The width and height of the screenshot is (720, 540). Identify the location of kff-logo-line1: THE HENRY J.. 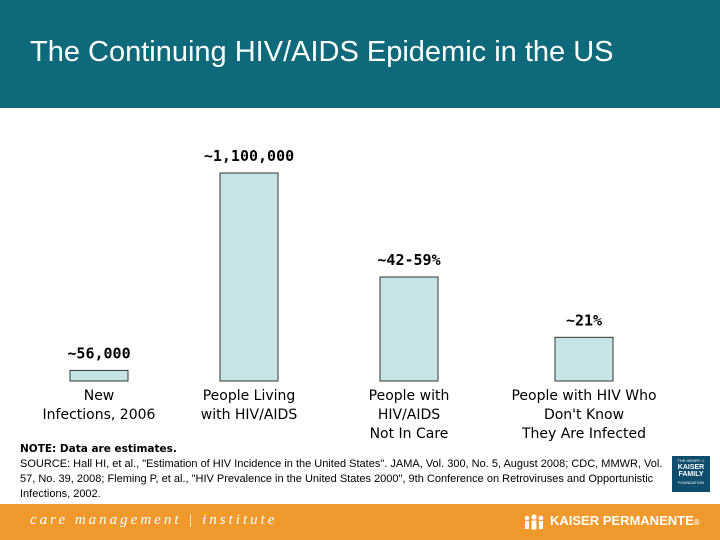
(691, 460).